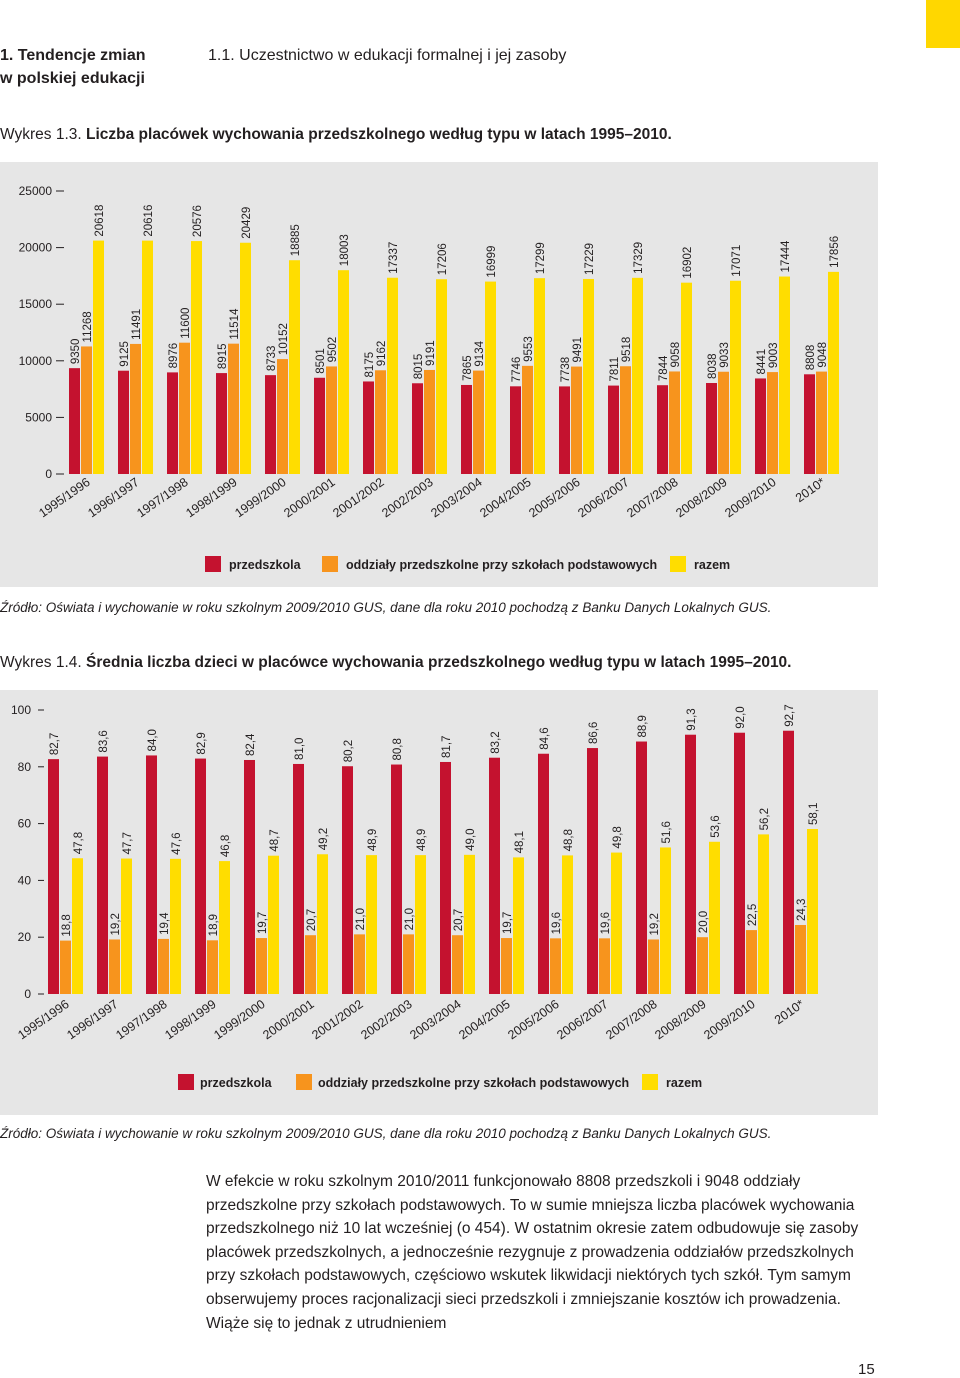  I want to click on data-label: 7844, so click(664, 368).